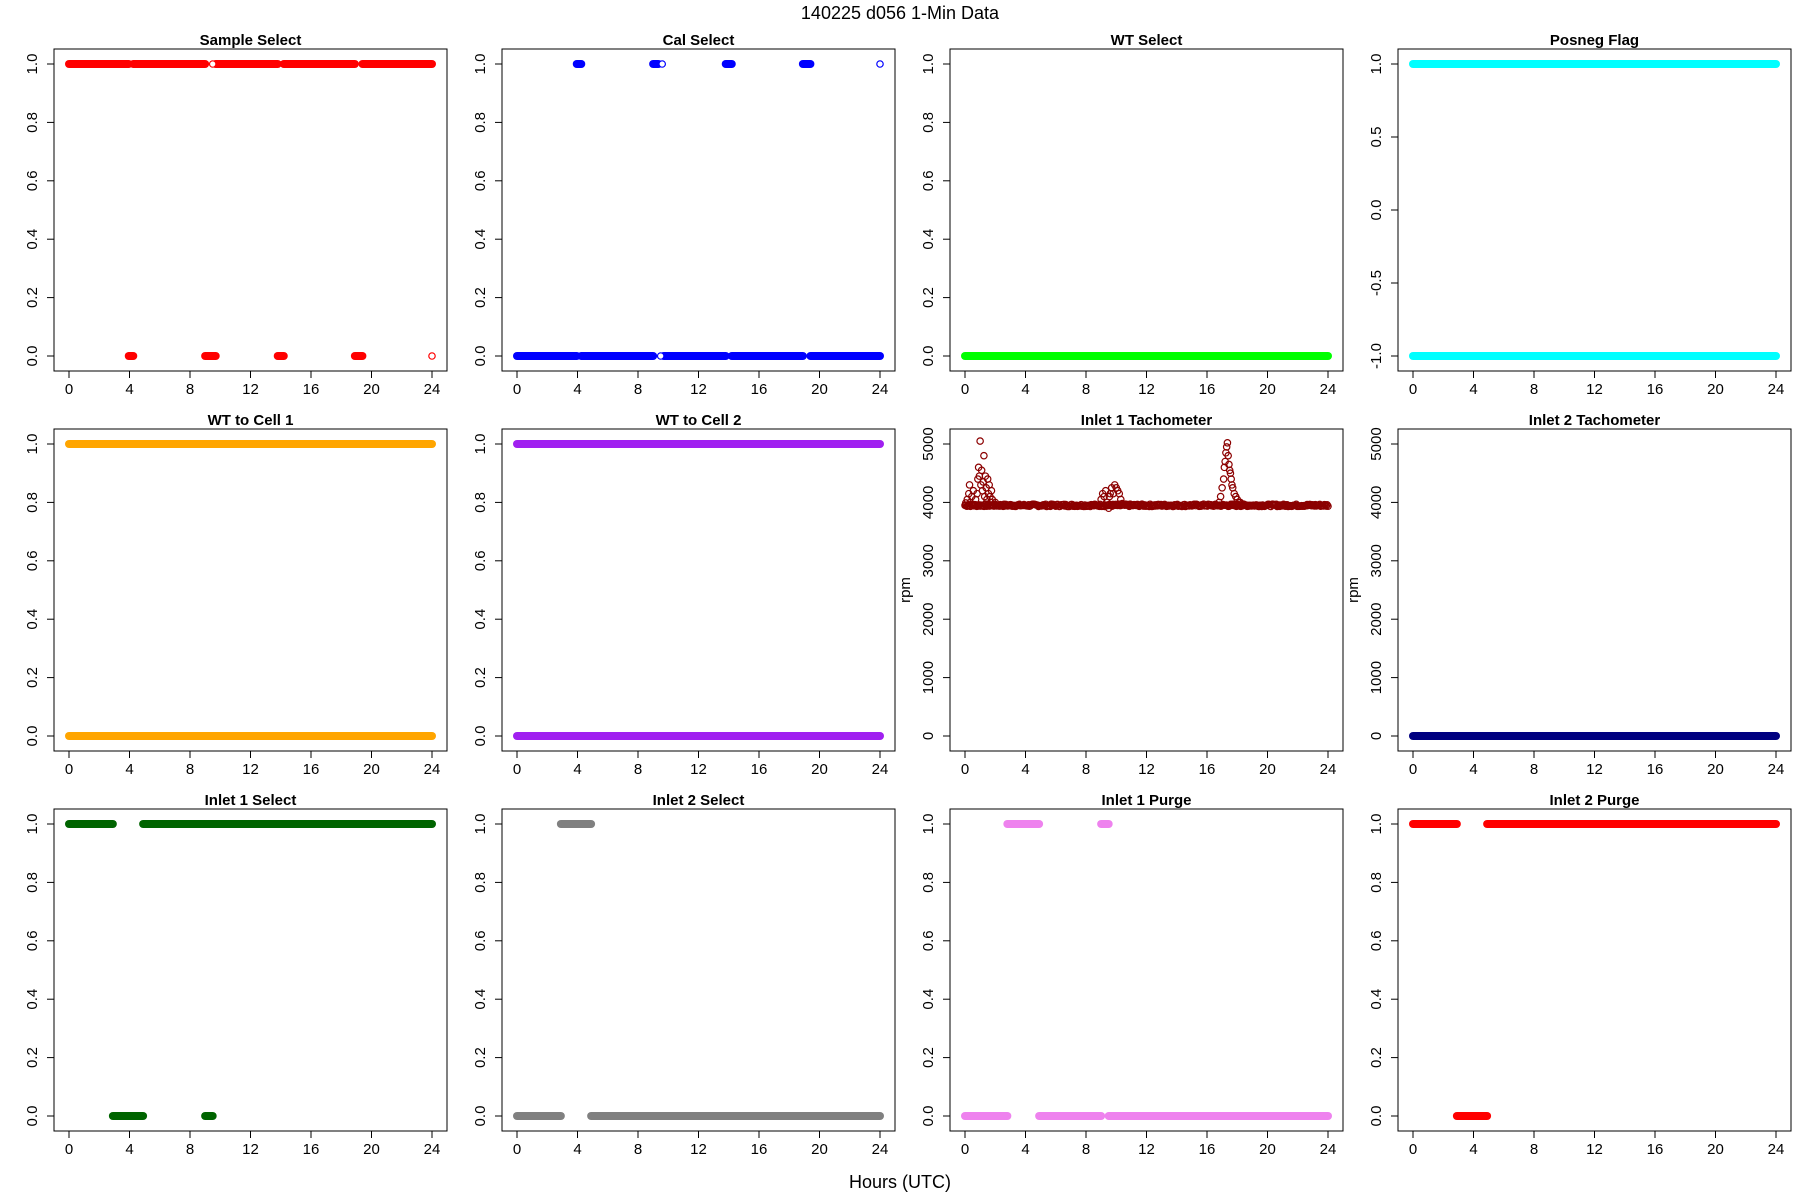 This screenshot has width=1800, height=1200. What do you see at coordinates (699, 800) in the screenshot?
I see `panel-title: Inlet 2 Select` at bounding box center [699, 800].